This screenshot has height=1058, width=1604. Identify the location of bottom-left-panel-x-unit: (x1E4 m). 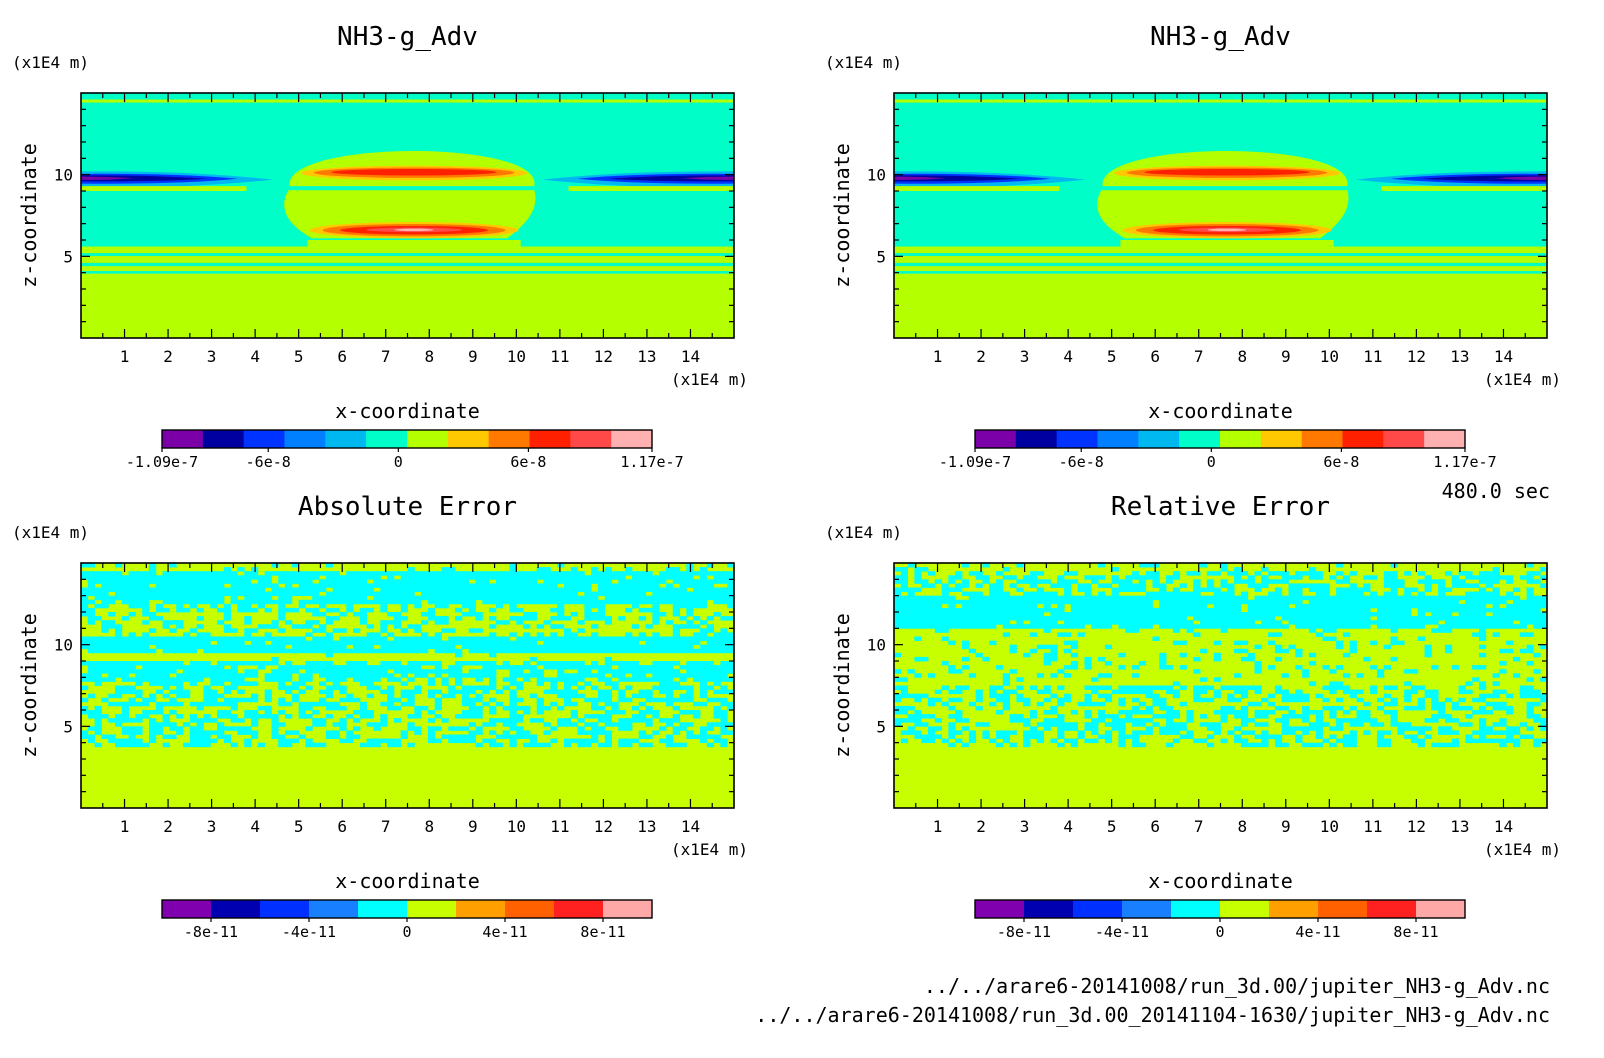
(709, 849).